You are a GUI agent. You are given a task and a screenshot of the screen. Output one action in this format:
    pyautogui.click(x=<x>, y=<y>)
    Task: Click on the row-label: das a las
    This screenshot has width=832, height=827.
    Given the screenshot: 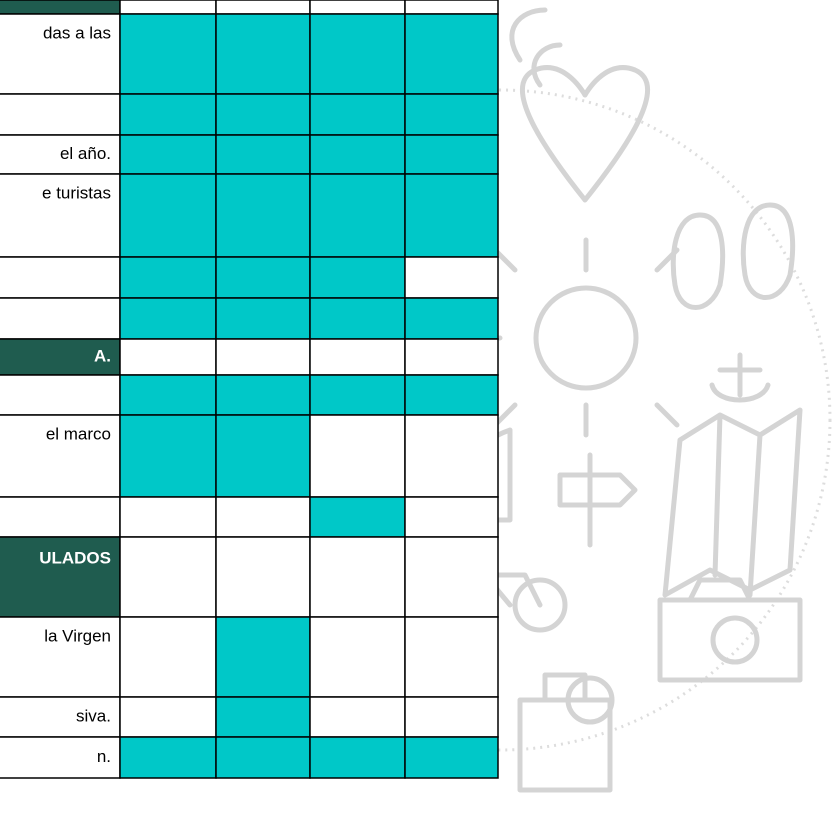 What is the action you would take?
    pyautogui.click(x=77, y=32)
    